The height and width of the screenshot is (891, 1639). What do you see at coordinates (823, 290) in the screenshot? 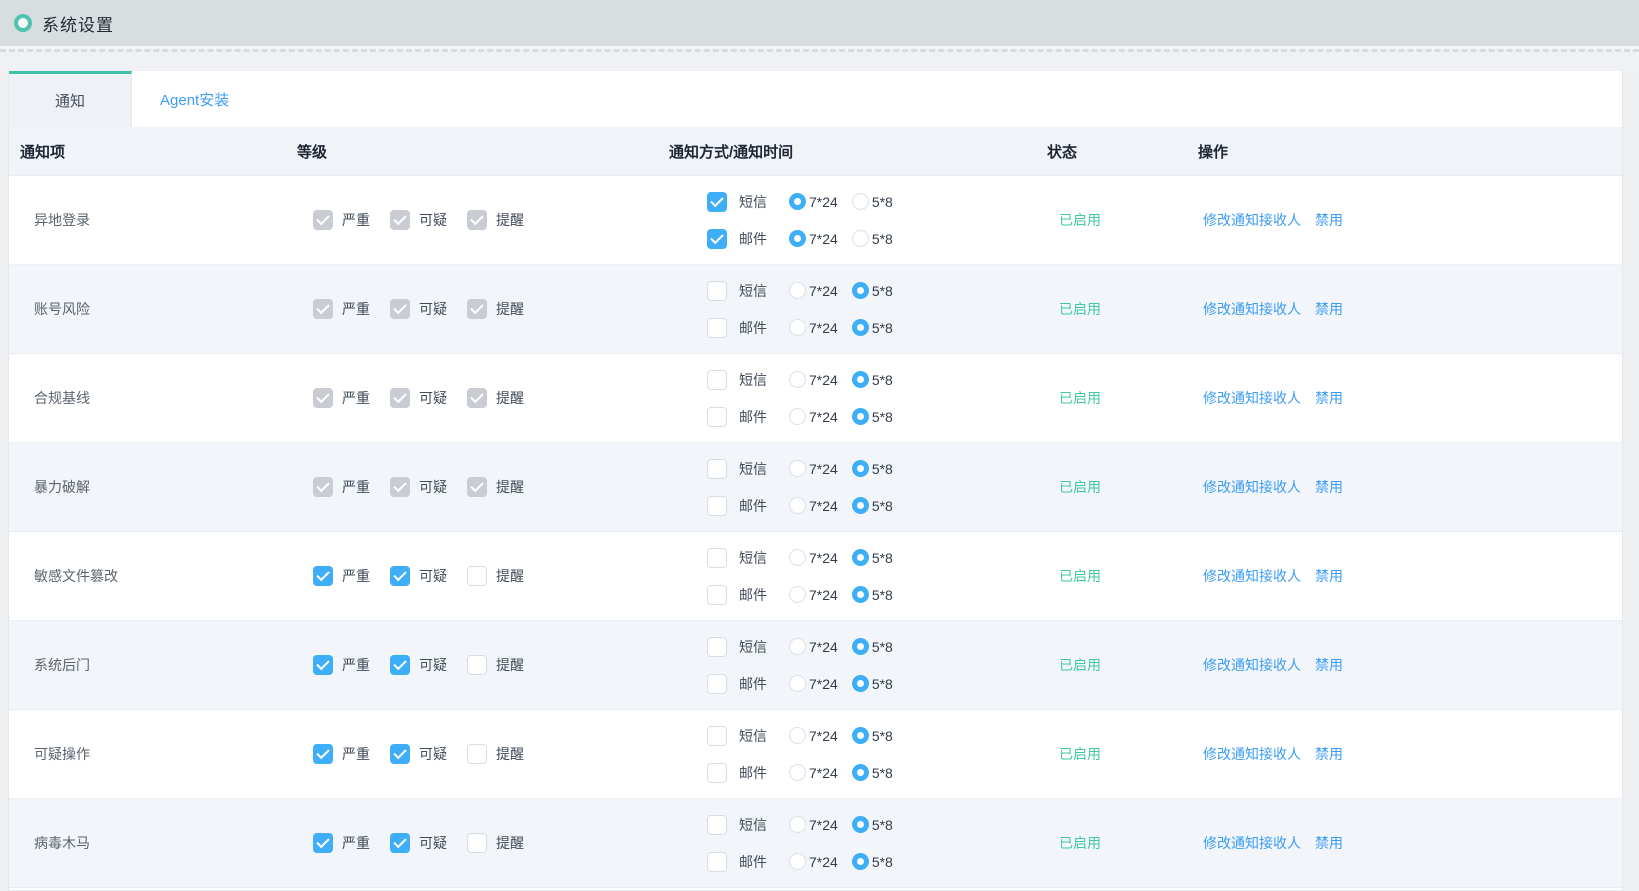
I see `schedule-label: 7*24` at bounding box center [823, 290].